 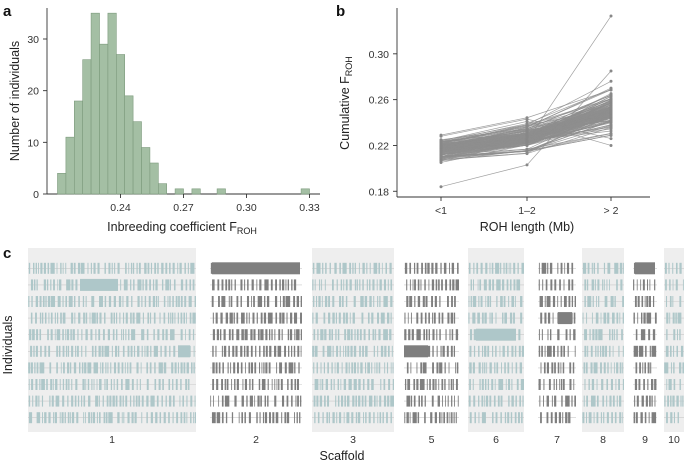 What do you see at coordinates (179, 191) in the screenshot?
I see `histogram-bar` at bounding box center [179, 191].